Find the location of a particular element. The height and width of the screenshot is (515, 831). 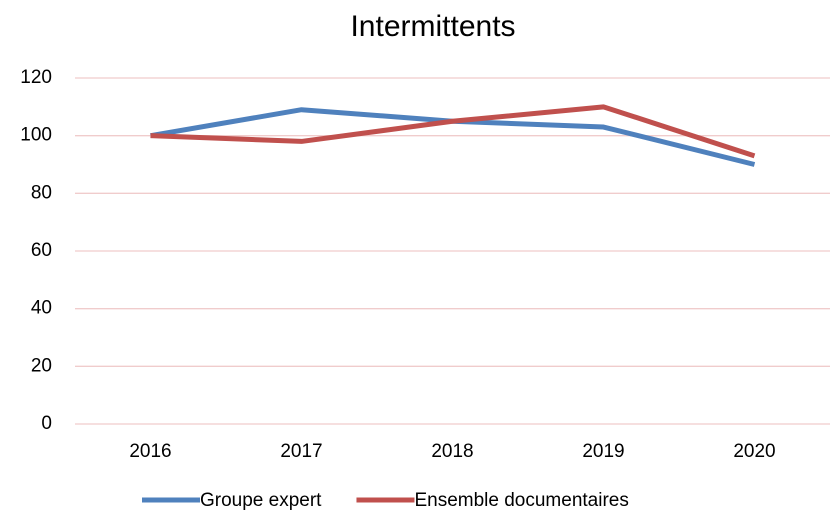

legend-label: Groupe expert is located at coordinates (261, 500).